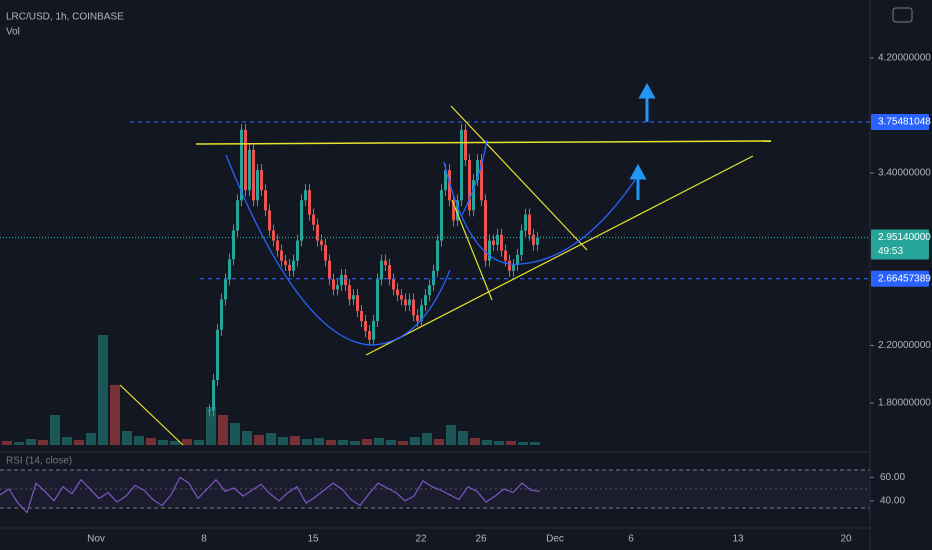 The height and width of the screenshot is (550, 932). What do you see at coordinates (555, 539) in the screenshot?
I see `time-label: Dec` at bounding box center [555, 539].